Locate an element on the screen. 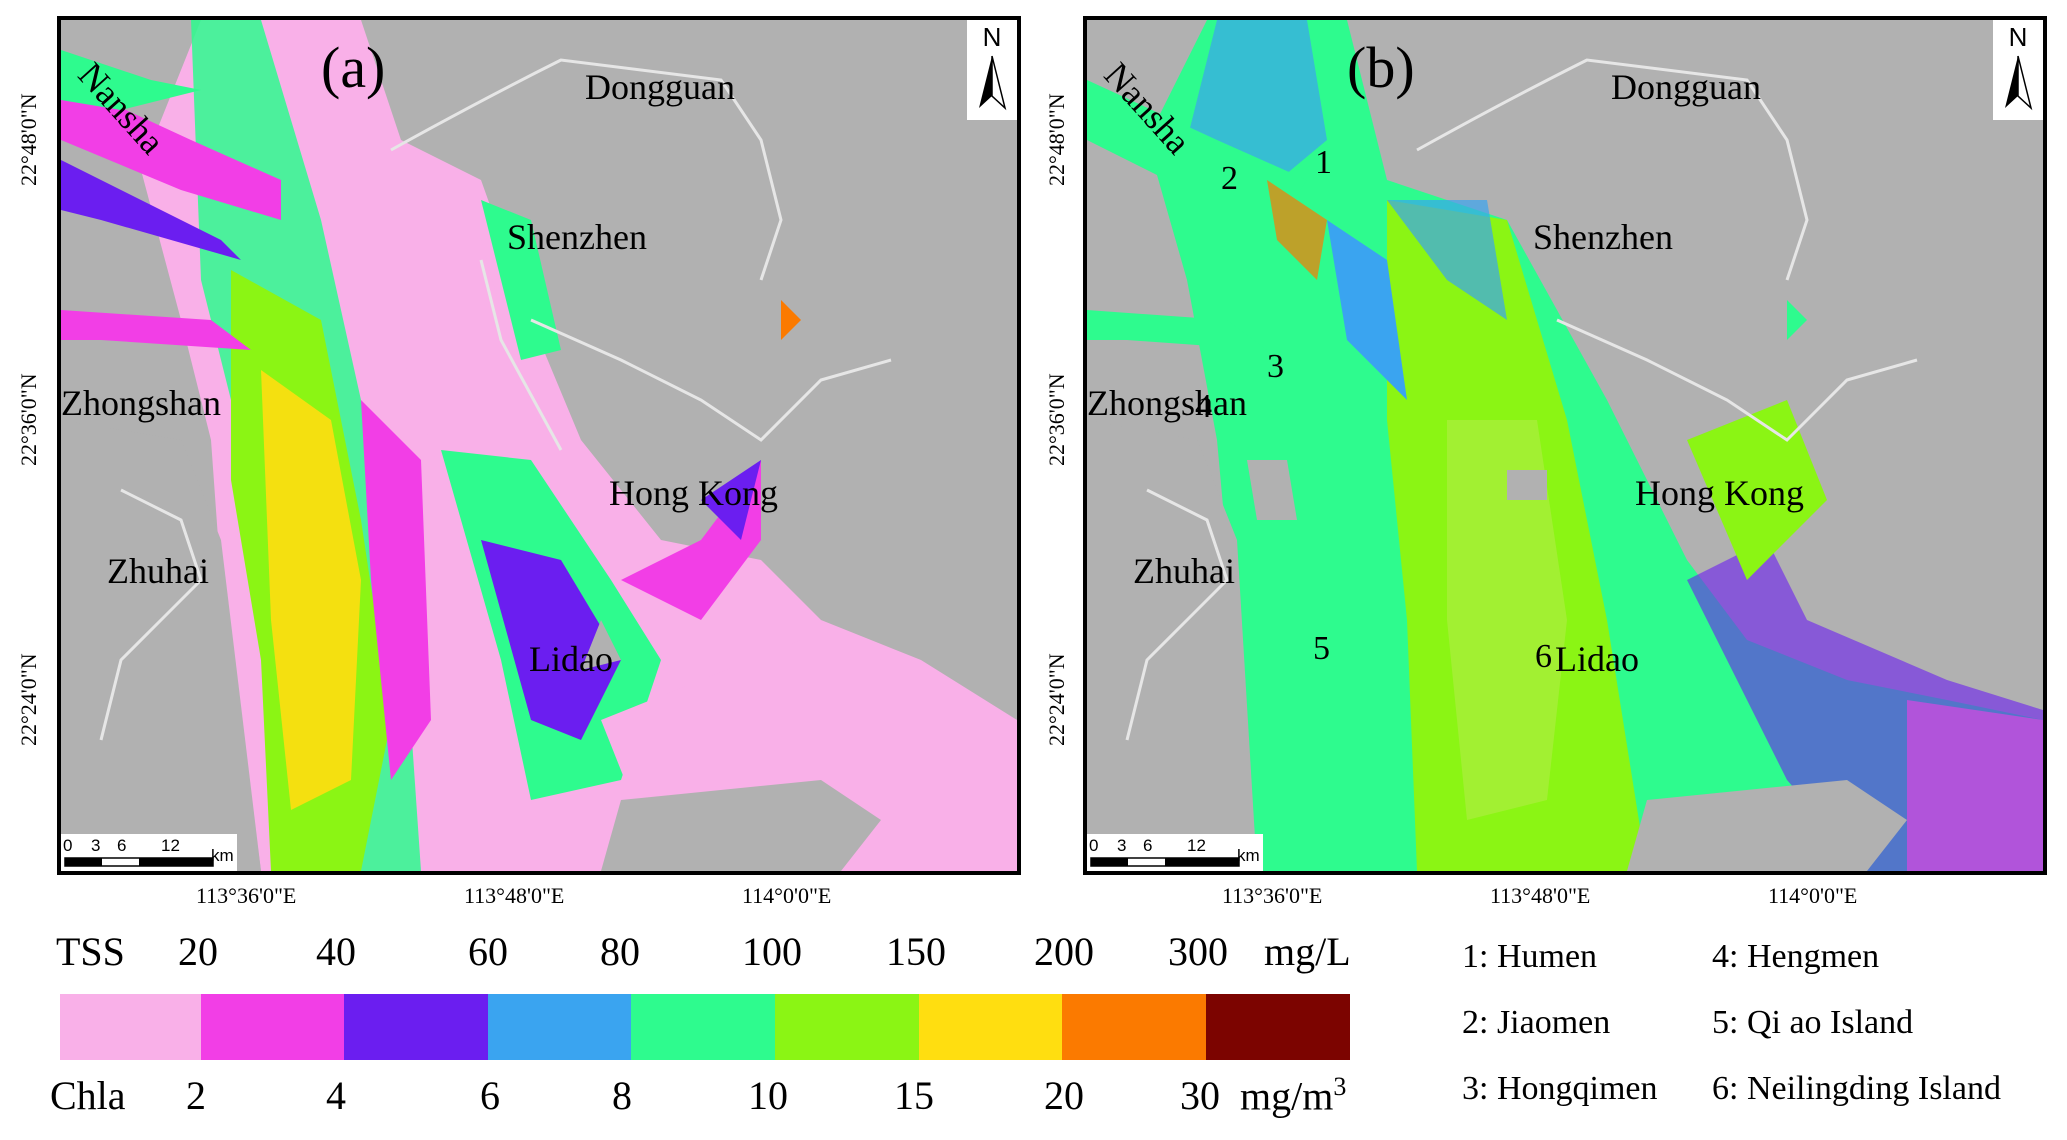 Image resolution: width=2067 pixels, height=1140 pixels. place-lidao-b: Lidao is located at coordinates (1597, 659).